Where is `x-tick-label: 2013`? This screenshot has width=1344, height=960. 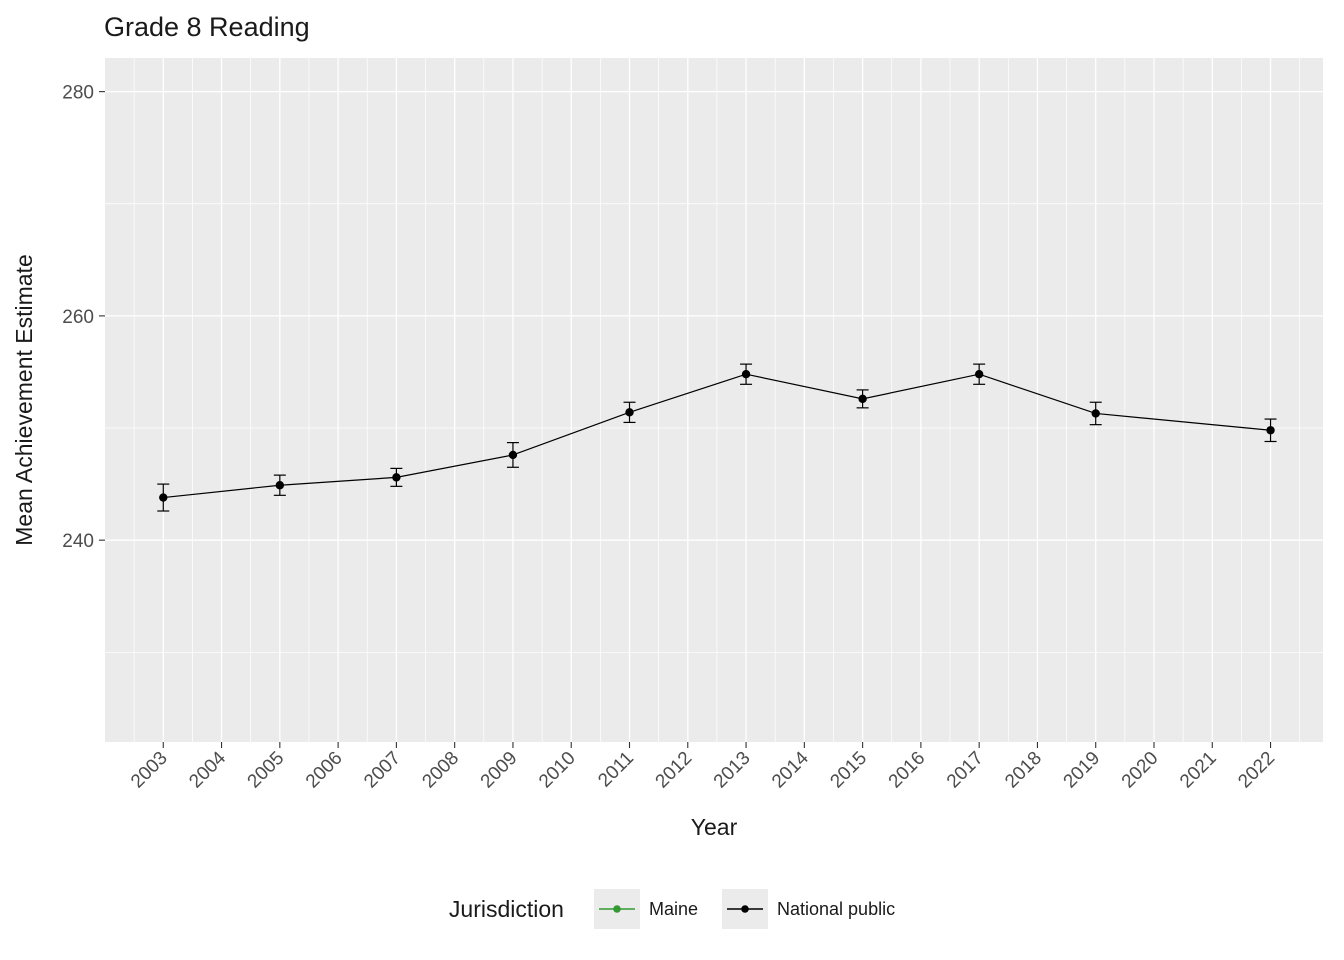 x-tick-label: 2013 is located at coordinates (732, 770).